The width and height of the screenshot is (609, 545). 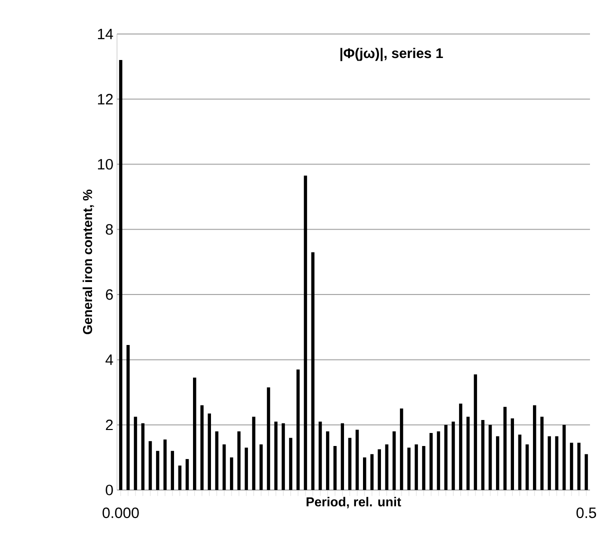 What do you see at coordinates (391, 55) in the screenshot?
I see `text: |Φ(jω)|, series 1` at bounding box center [391, 55].